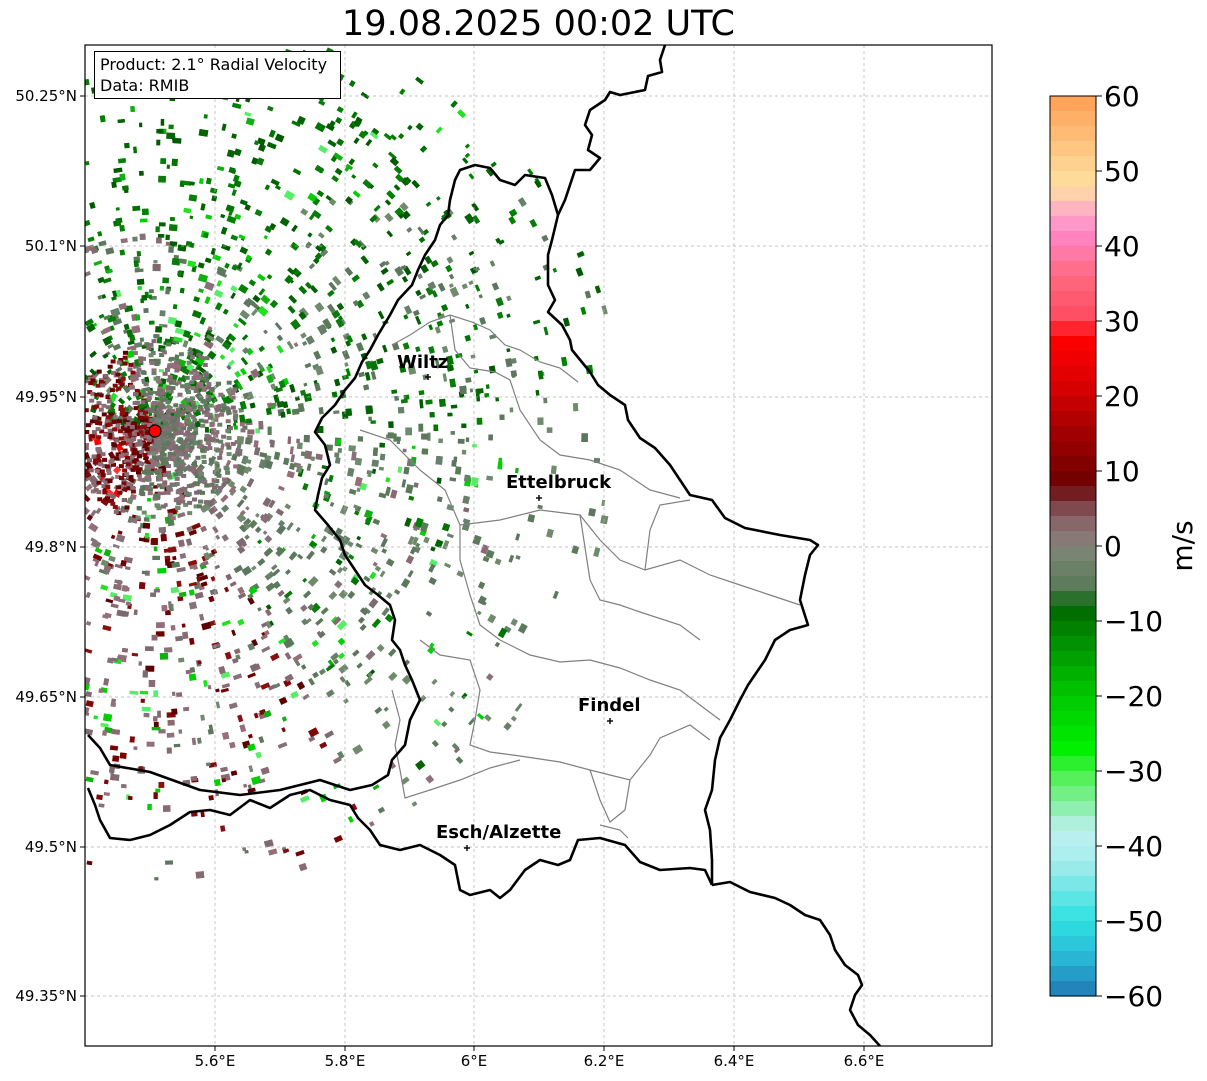  I want to click on lon-tick-label: 6°E, so click(474, 1061).